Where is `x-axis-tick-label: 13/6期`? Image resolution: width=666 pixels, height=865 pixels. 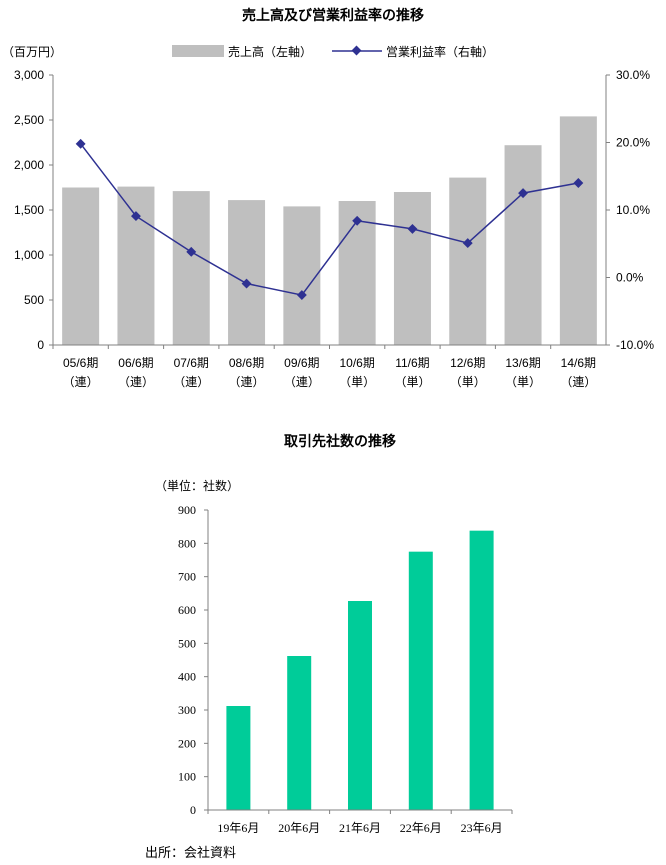
x-axis-tick-label: 13/6期 is located at coordinates (522, 363).